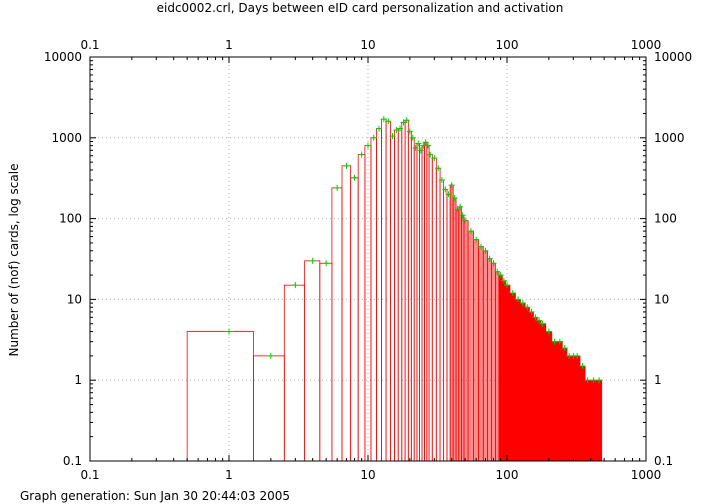 This screenshot has width=720, height=504. I want to click on y-tick-label-left: 1000, so click(66, 138).